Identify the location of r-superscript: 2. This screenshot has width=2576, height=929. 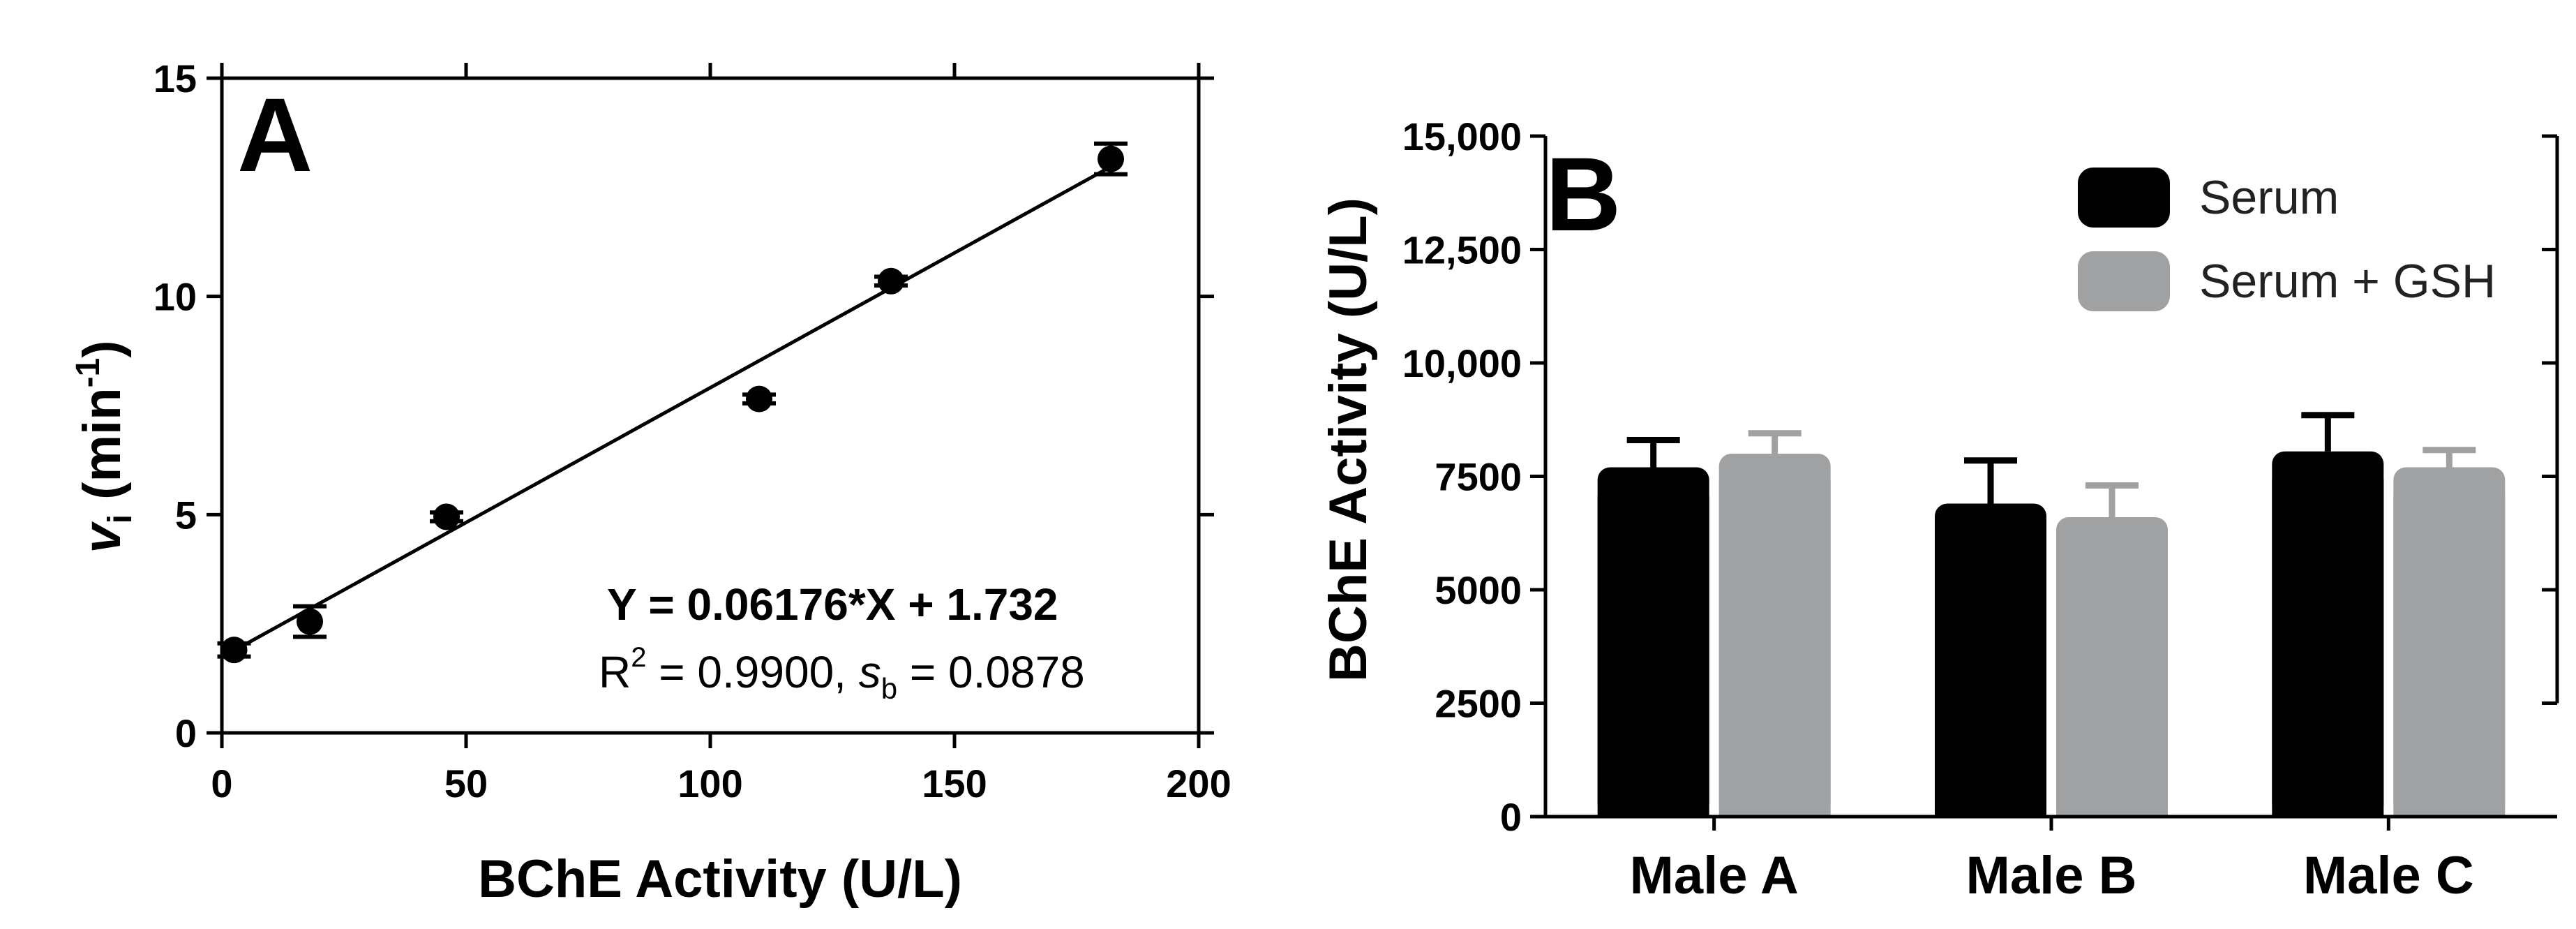
(638, 657).